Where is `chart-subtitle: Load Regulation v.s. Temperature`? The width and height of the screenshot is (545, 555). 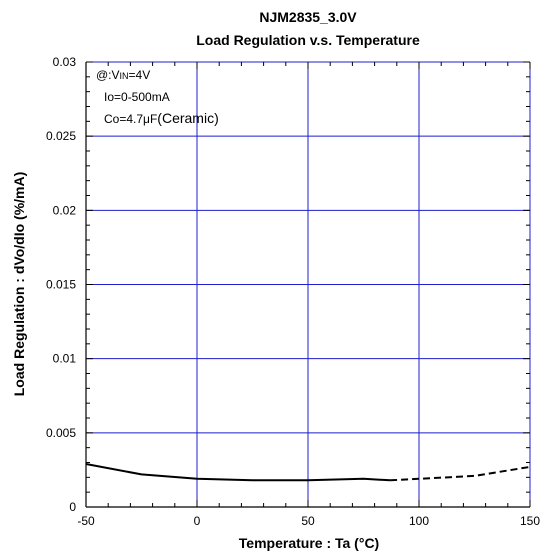
chart-subtitle: Load Regulation v.s. Temperature is located at coordinates (308, 40).